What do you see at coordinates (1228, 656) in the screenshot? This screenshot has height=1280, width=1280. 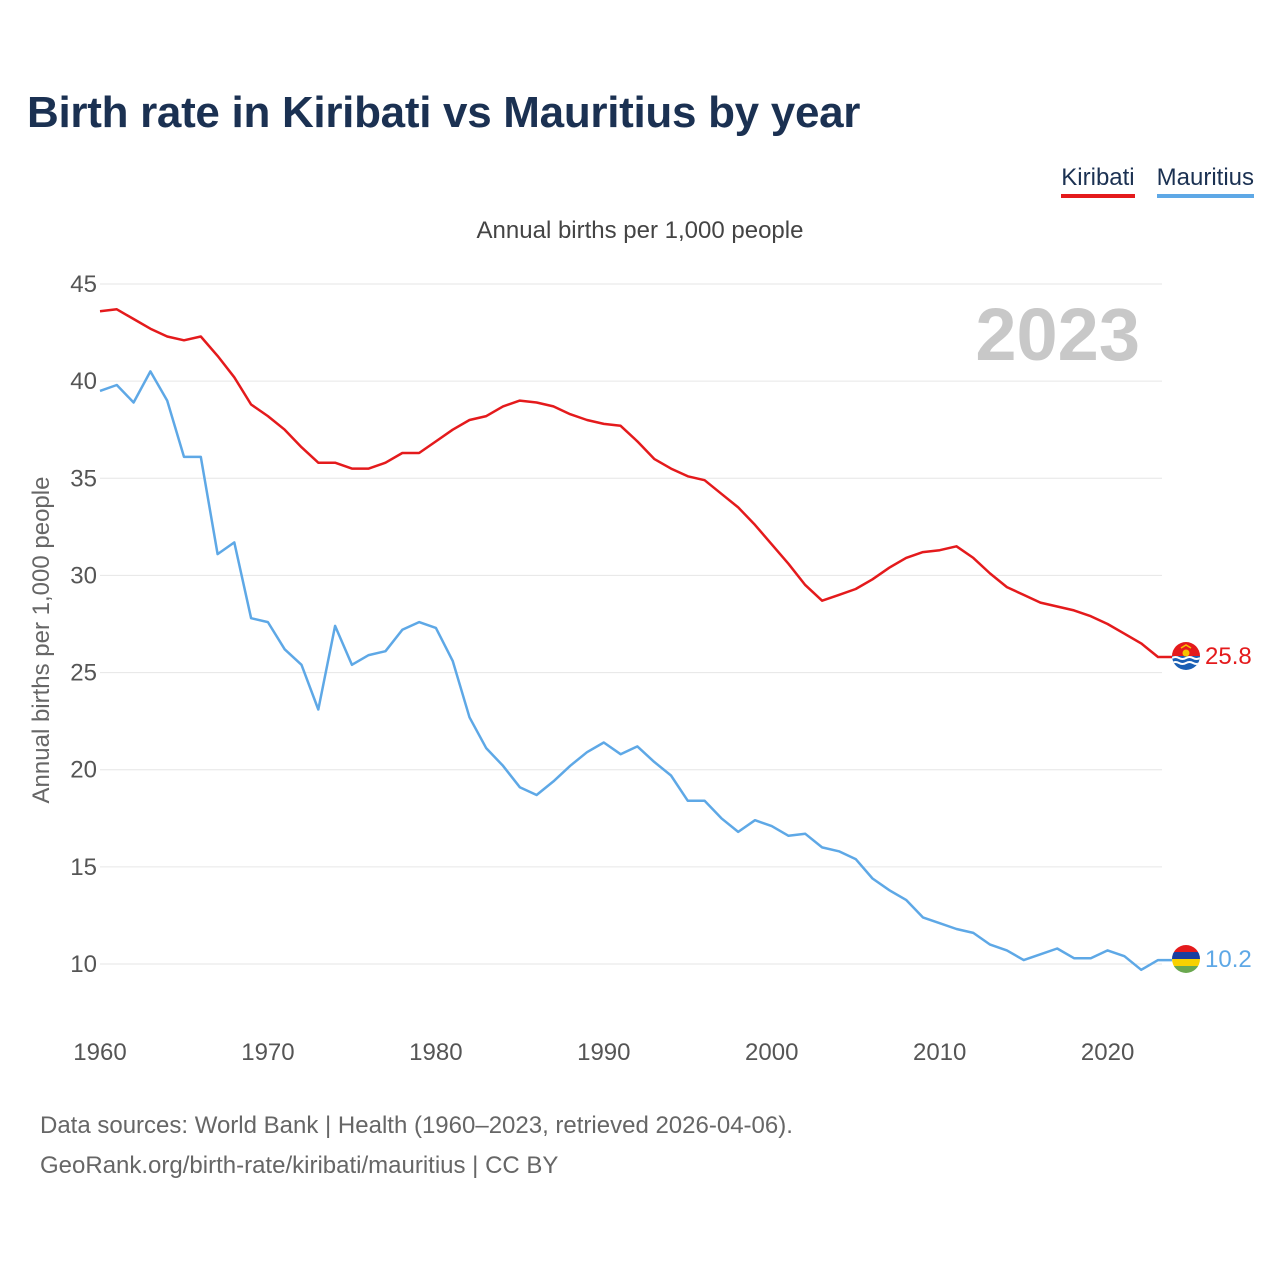 I see `end-label-kiribati: 25.8` at bounding box center [1228, 656].